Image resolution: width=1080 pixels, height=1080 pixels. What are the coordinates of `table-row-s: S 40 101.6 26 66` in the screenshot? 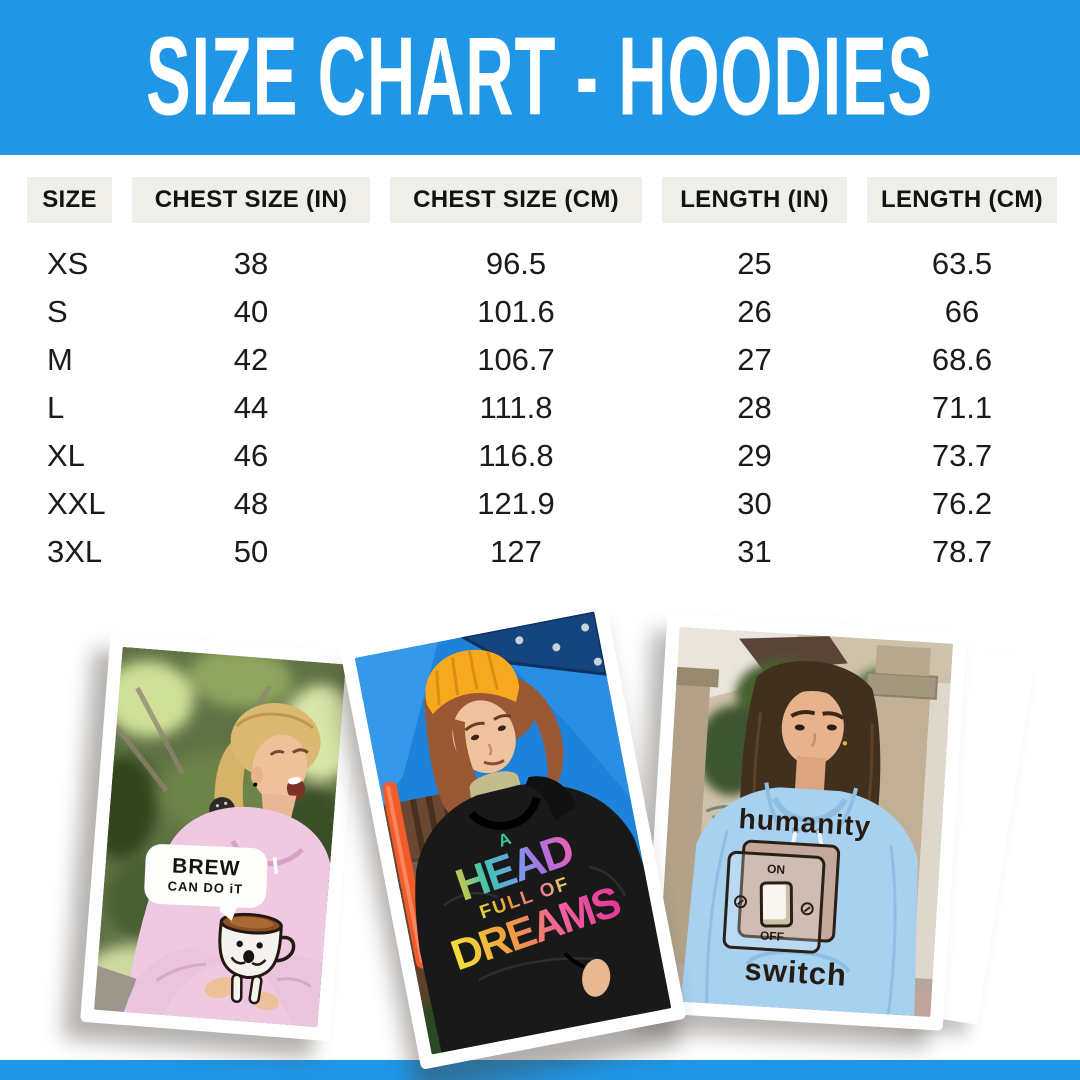 It's located at (542, 312).